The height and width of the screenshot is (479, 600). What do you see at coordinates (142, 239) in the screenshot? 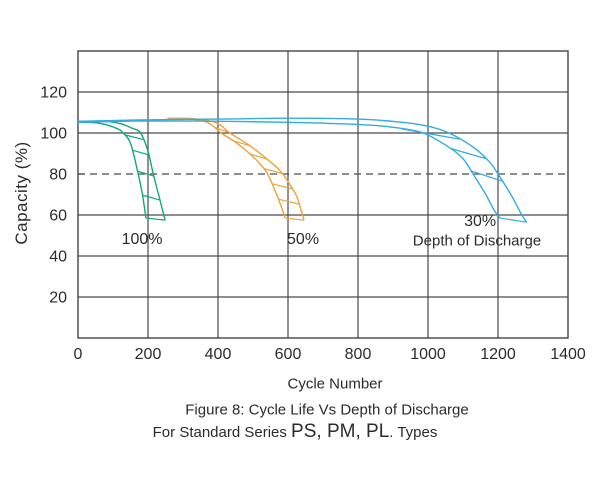
I see `annotation-dod-100: 100%` at bounding box center [142, 239].